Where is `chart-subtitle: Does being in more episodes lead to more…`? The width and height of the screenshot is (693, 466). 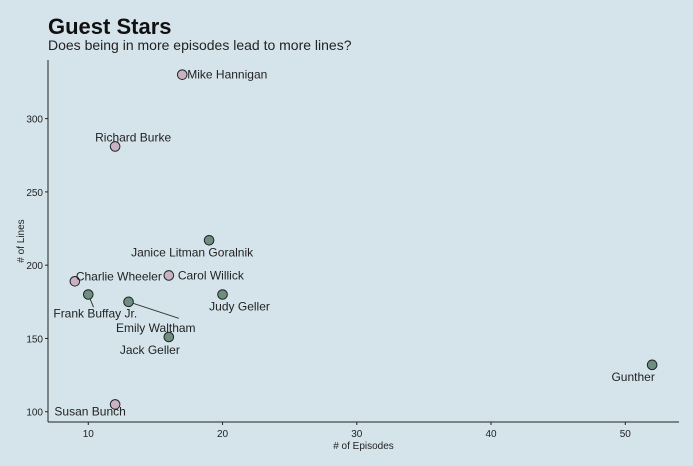 chart-subtitle: Does being in more episodes lead to more… is located at coordinates (200, 45).